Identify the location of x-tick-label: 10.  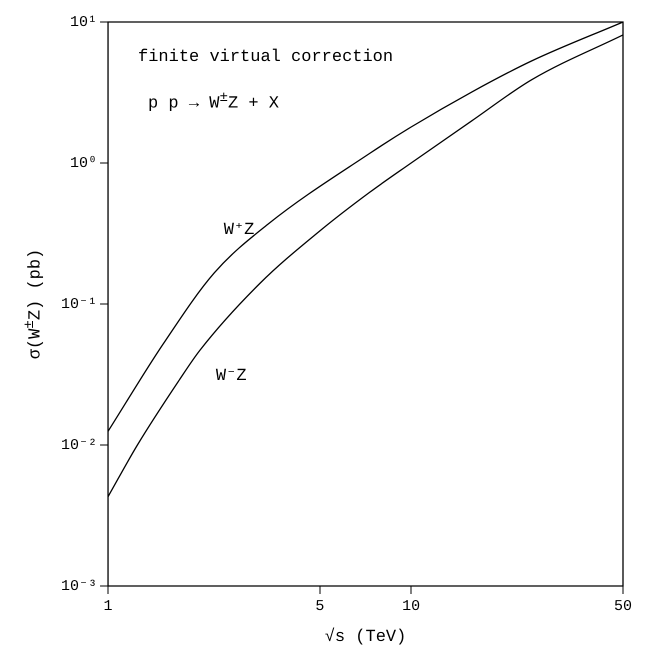
(411, 606).